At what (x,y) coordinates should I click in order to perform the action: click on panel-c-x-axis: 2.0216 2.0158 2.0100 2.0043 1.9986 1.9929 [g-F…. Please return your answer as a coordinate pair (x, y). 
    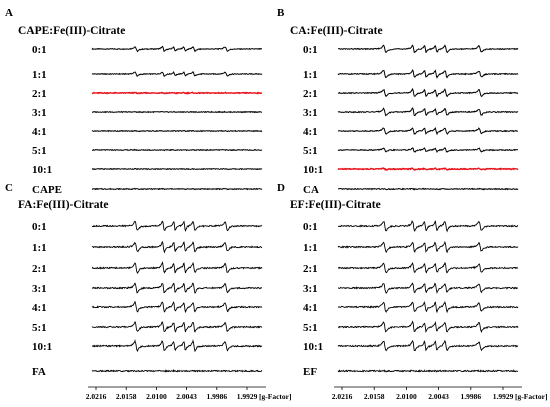
    Looking at the image, I should click on (188, 393).